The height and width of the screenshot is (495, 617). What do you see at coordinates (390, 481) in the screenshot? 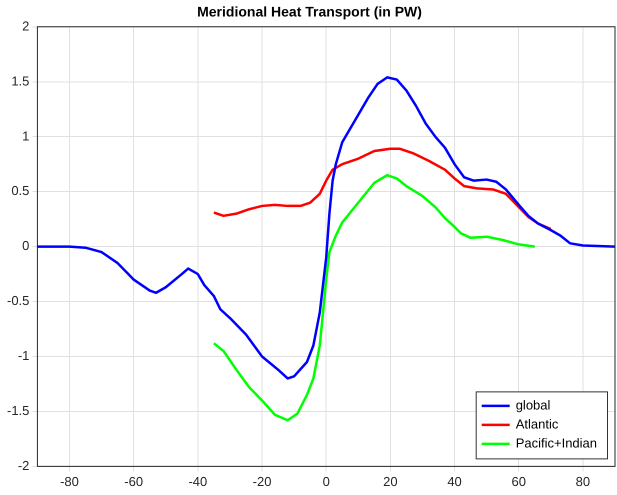
I see `x-tick-label: 20` at bounding box center [390, 481].